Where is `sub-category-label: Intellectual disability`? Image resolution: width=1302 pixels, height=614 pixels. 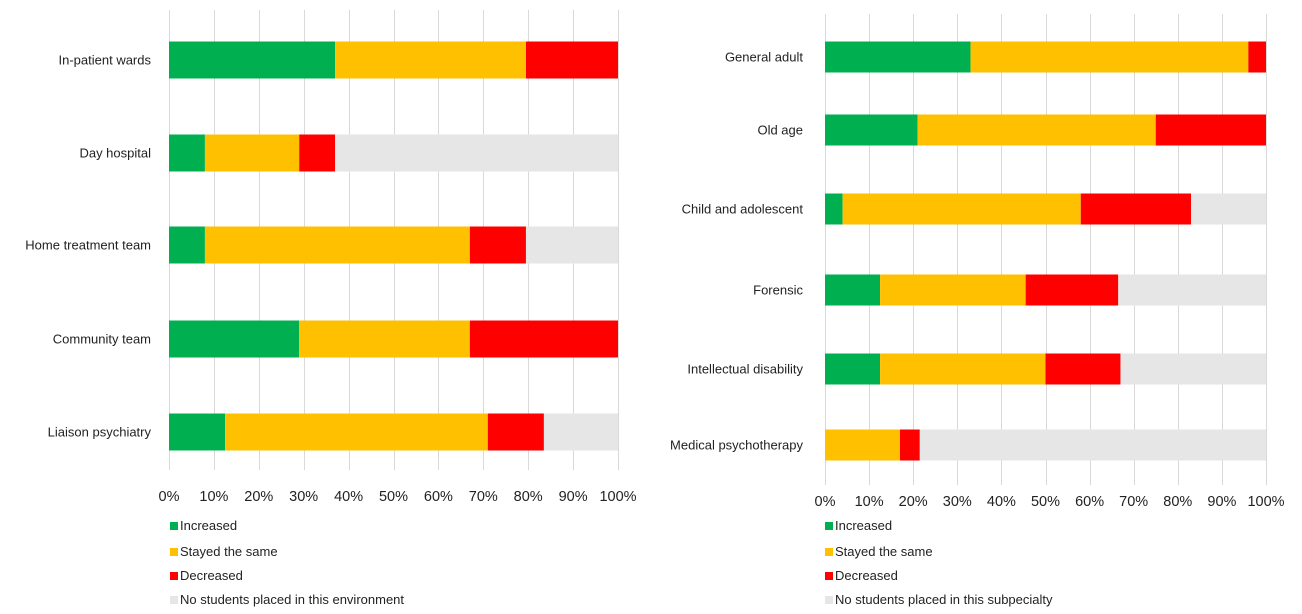 sub-category-label: Intellectual disability is located at coordinates (745, 369).